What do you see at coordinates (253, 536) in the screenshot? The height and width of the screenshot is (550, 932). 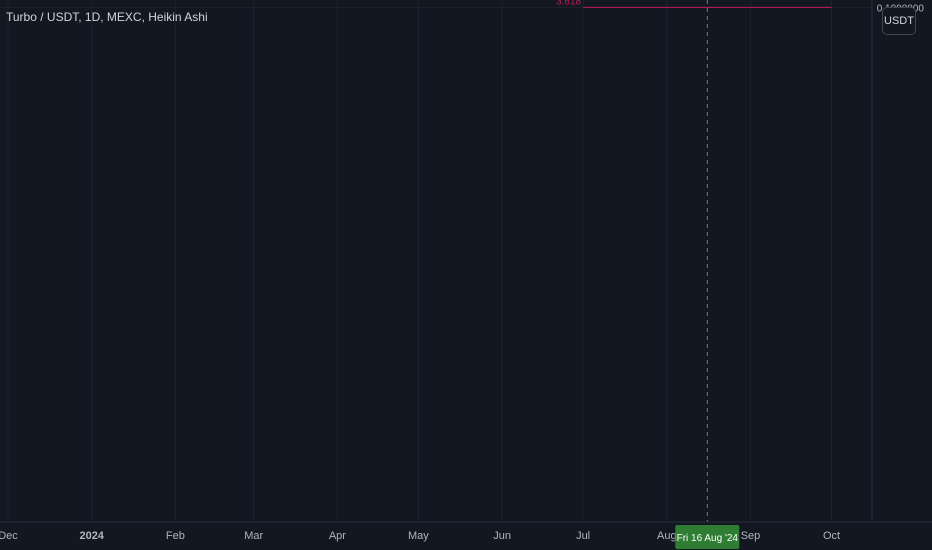 I see `time-axis-tick: Mar` at bounding box center [253, 536].